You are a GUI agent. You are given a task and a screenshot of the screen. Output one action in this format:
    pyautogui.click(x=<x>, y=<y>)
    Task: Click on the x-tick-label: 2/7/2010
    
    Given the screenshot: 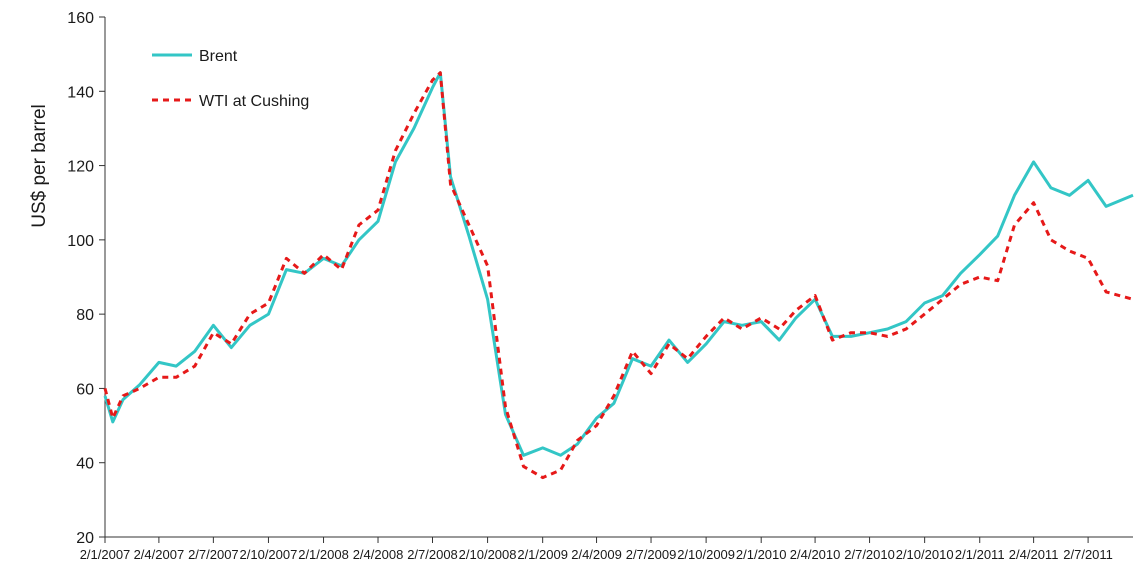 What is the action you would take?
    pyautogui.click(x=869, y=554)
    